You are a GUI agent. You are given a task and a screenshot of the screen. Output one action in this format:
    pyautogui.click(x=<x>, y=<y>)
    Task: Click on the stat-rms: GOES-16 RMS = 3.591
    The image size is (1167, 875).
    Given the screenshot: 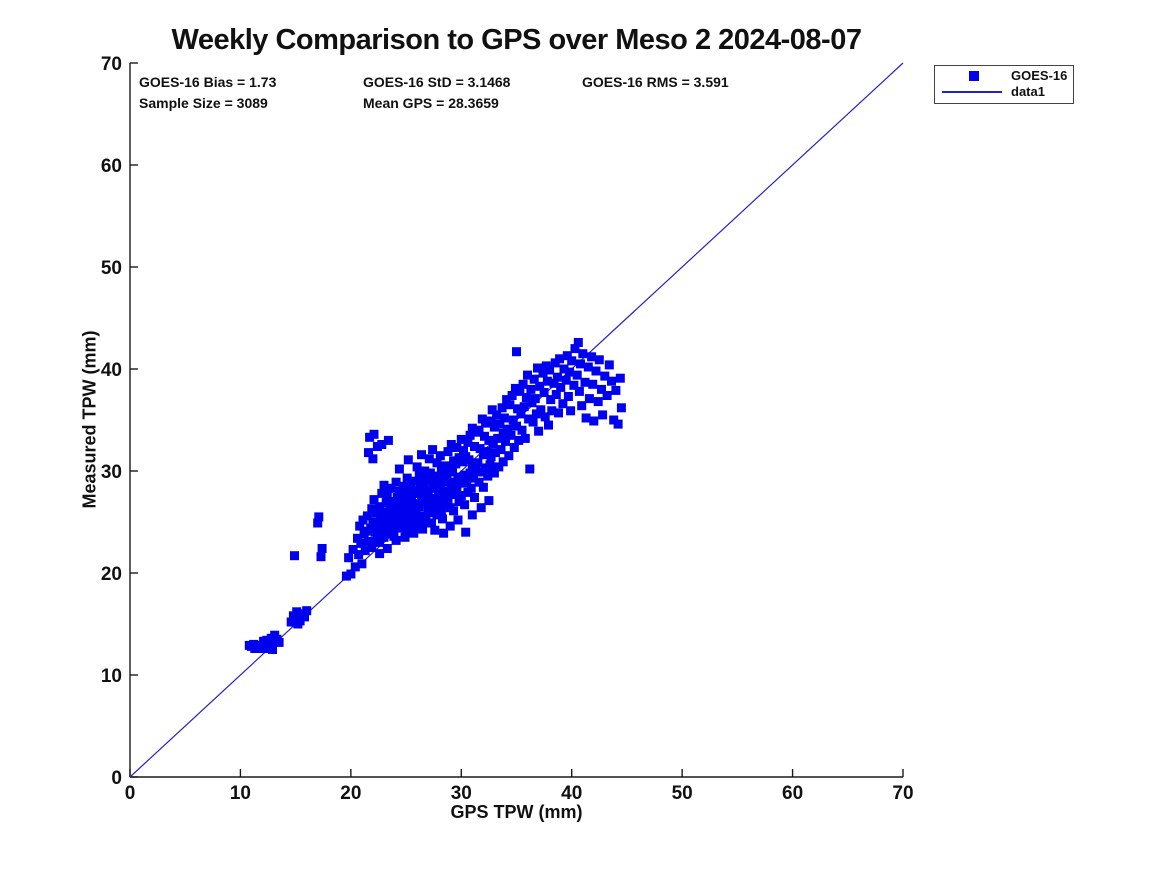 What is the action you would take?
    pyautogui.click(x=655, y=82)
    